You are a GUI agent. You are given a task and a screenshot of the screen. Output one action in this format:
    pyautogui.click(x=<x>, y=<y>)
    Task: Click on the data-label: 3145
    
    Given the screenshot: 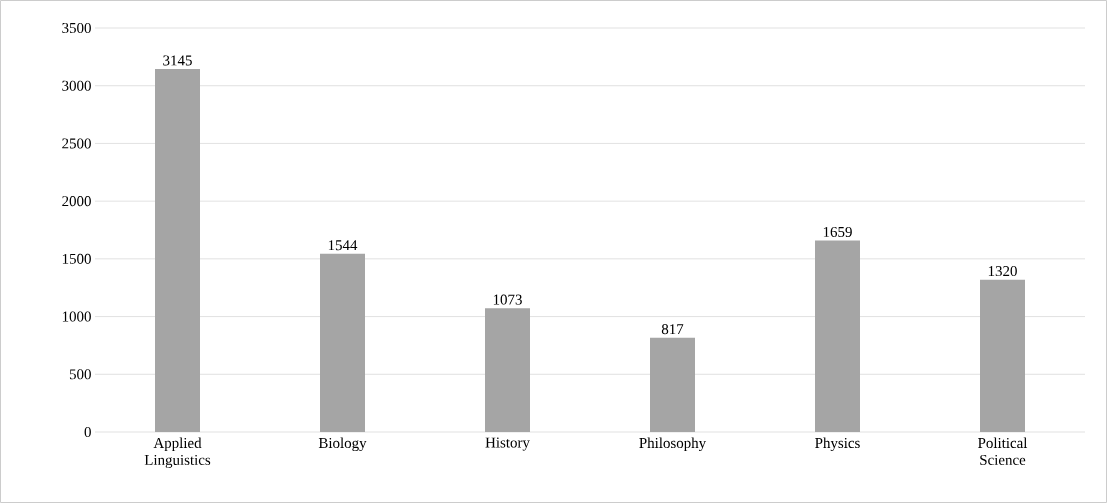 What is the action you would take?
    pyautogui.click(x=177, y=60)
    